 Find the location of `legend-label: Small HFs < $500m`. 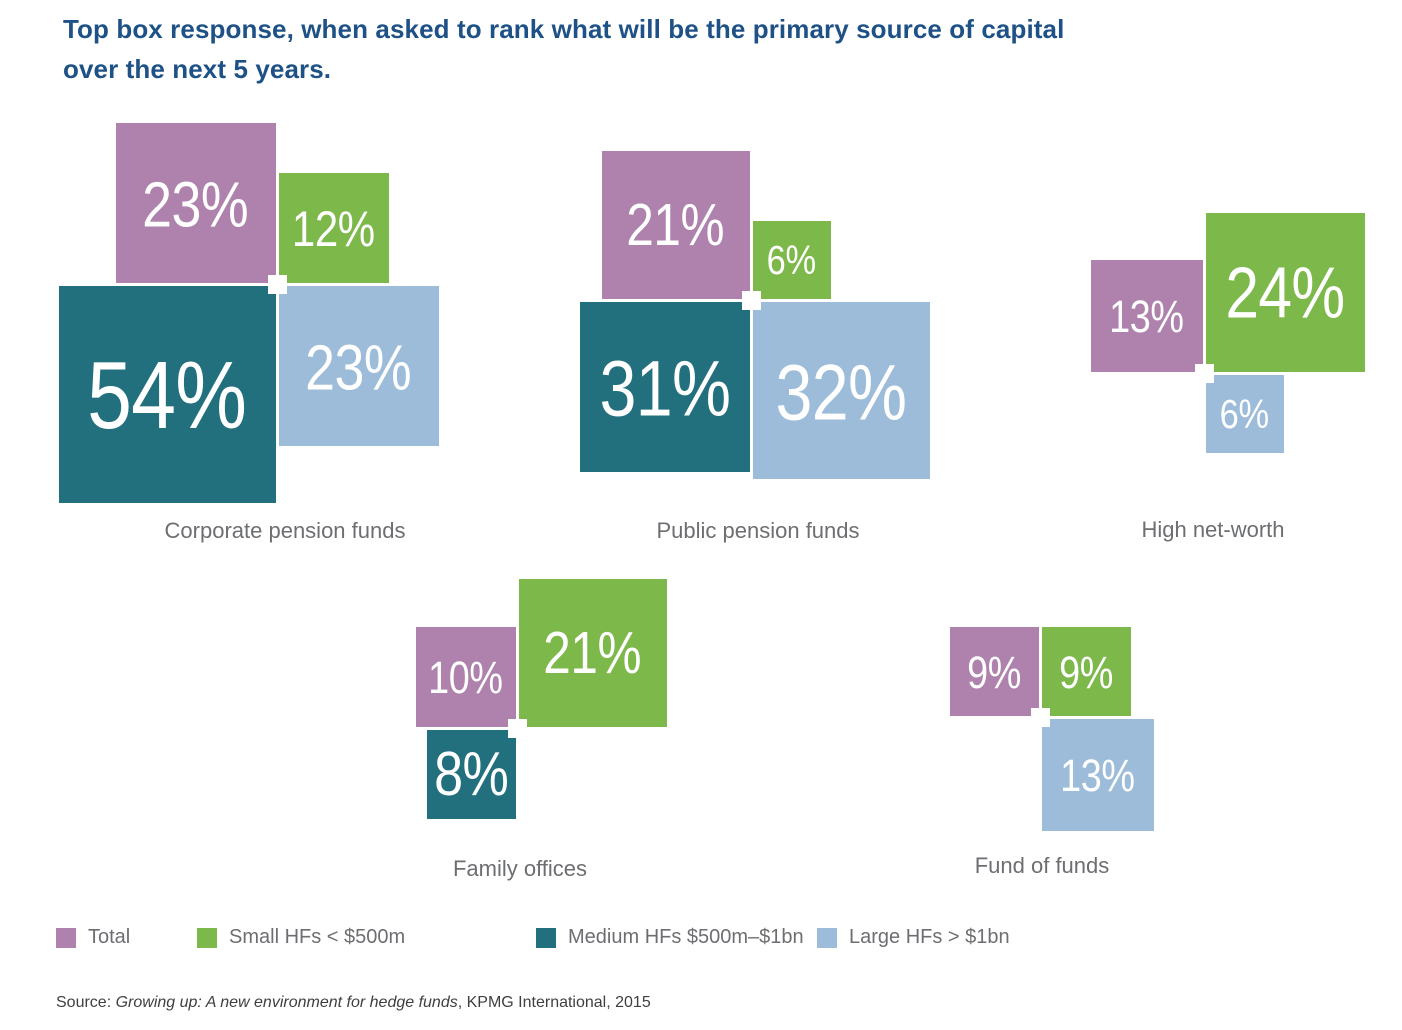

legend-label: Small HFs < $500m is located at coordinates (317, 937).